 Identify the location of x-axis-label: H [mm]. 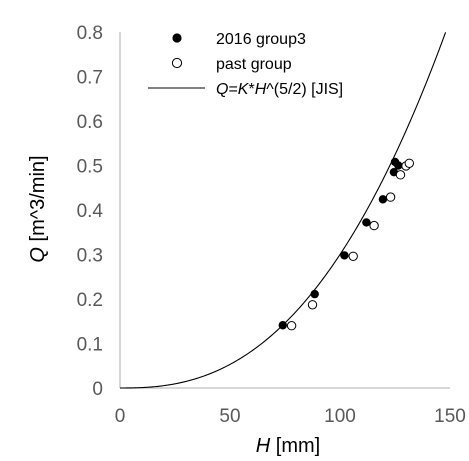
(288, 446).